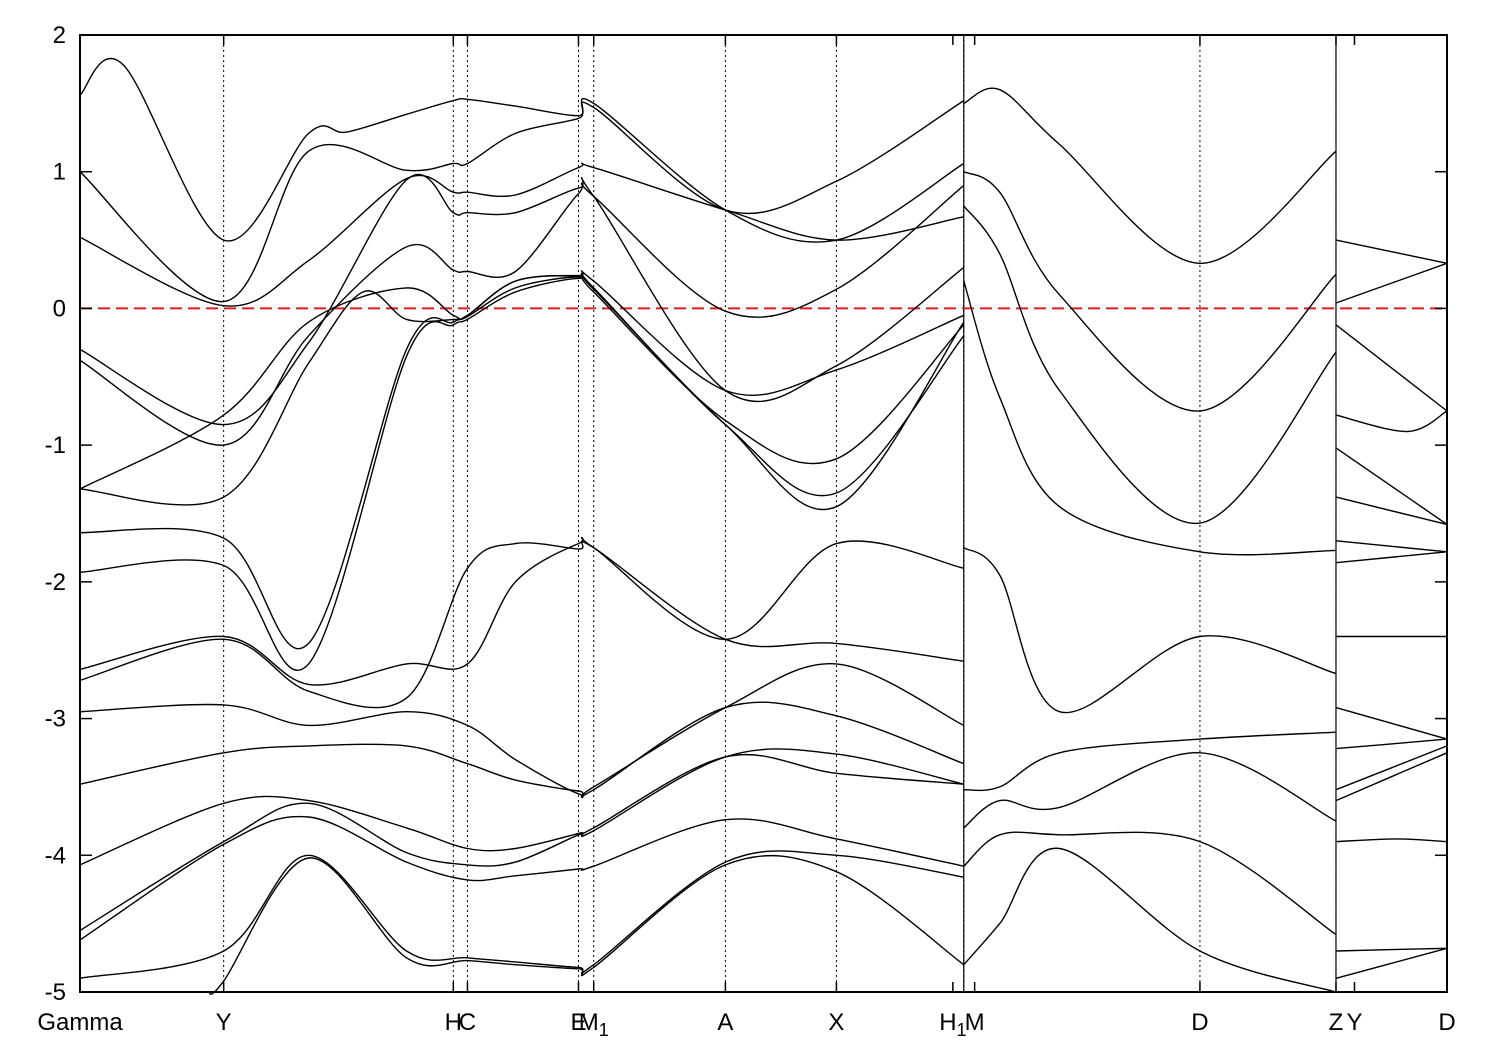  What do you see at coordinates (55, 992) in the screenshot?
I see `y-tick-label: -5` at bounding box center [55, 992].